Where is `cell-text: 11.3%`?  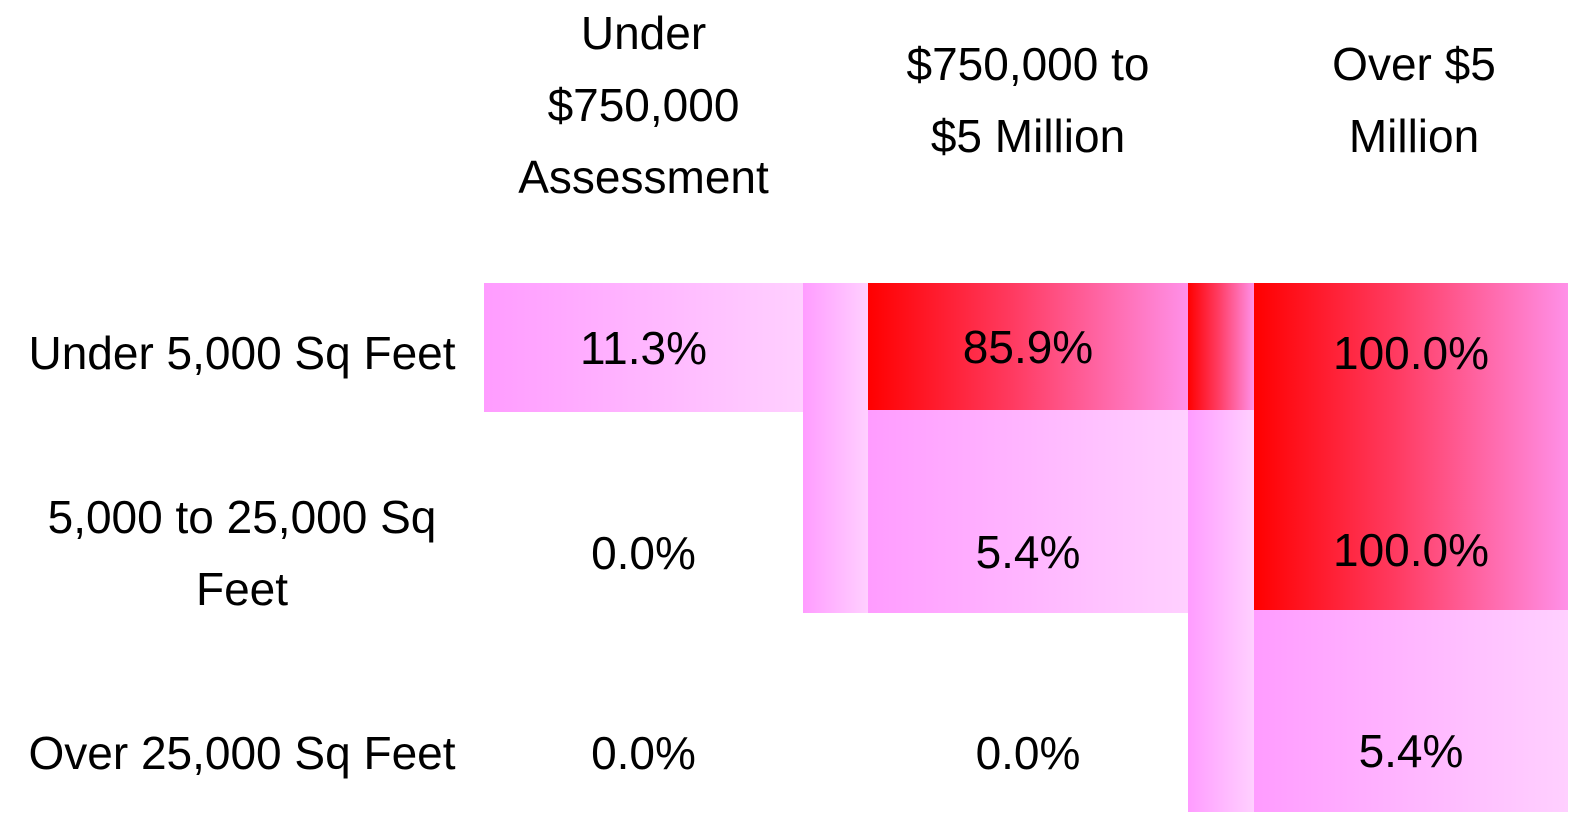 cell-text: 11.3% is located at coordinates (643, 347).